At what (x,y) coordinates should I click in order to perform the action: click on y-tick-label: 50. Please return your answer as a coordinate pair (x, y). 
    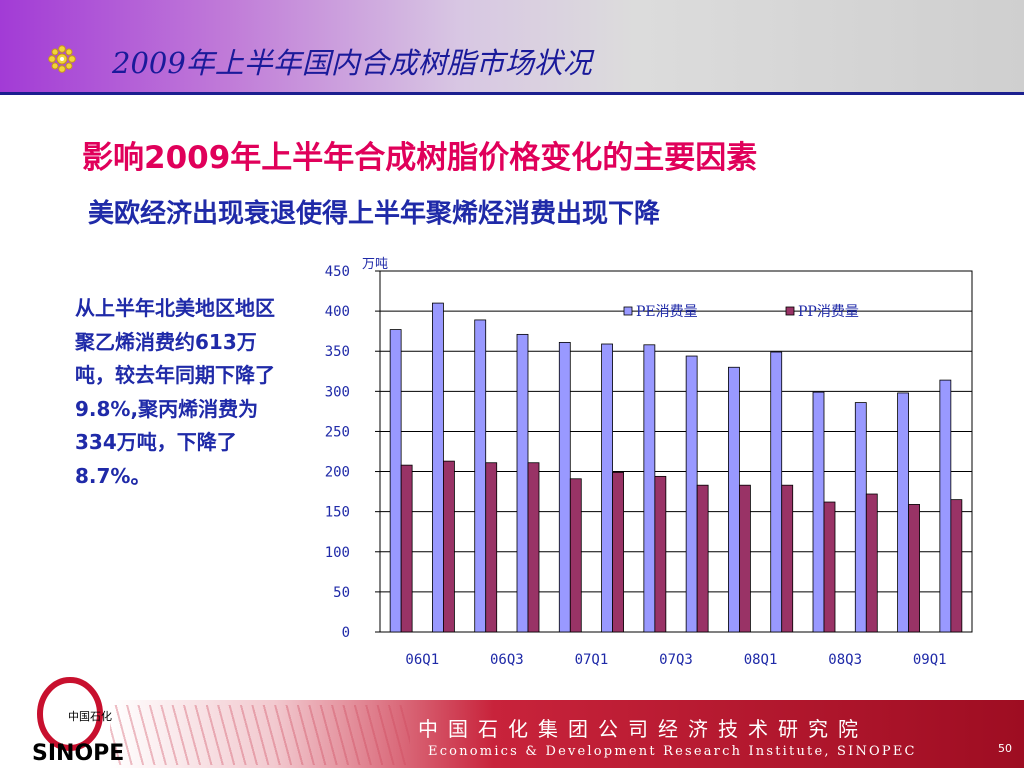
    Looking at the image, I should click on (341, 593).